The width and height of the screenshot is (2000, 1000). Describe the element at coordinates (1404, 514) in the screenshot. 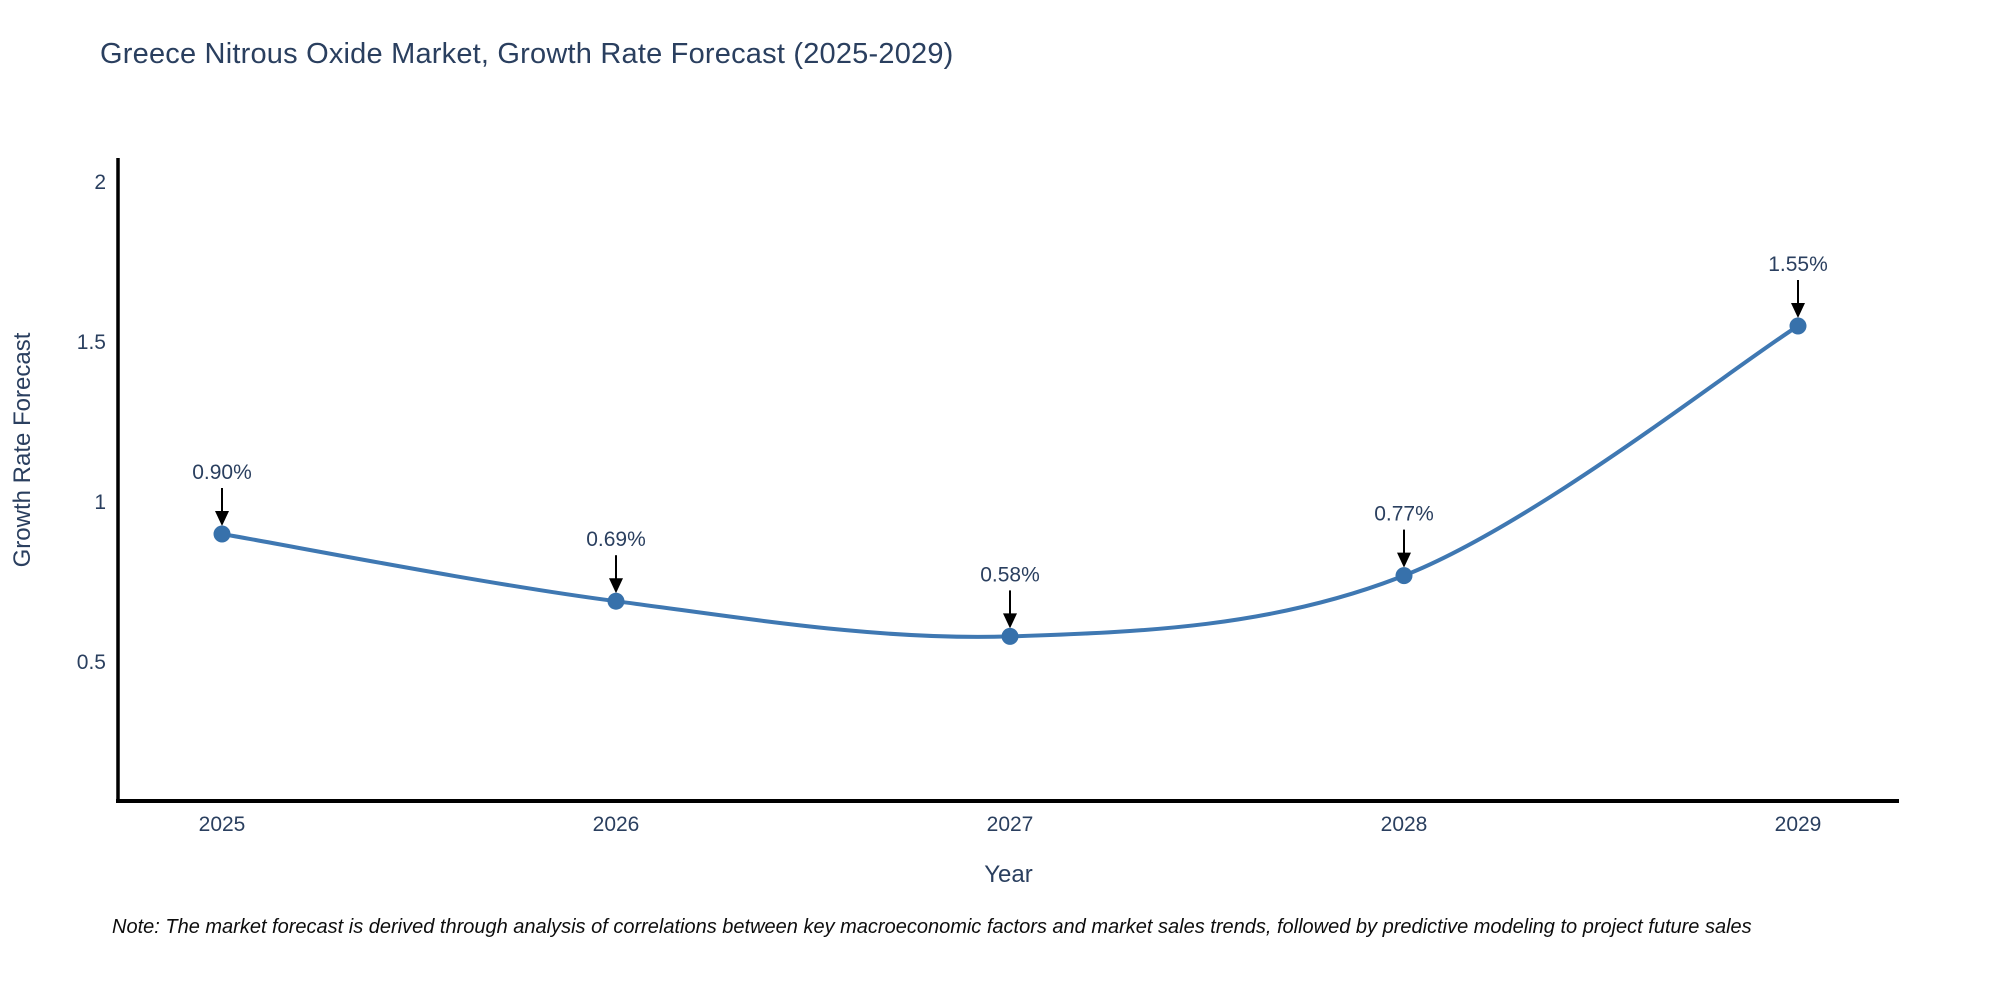

I see `annotation-label: 0.77%` at that location.